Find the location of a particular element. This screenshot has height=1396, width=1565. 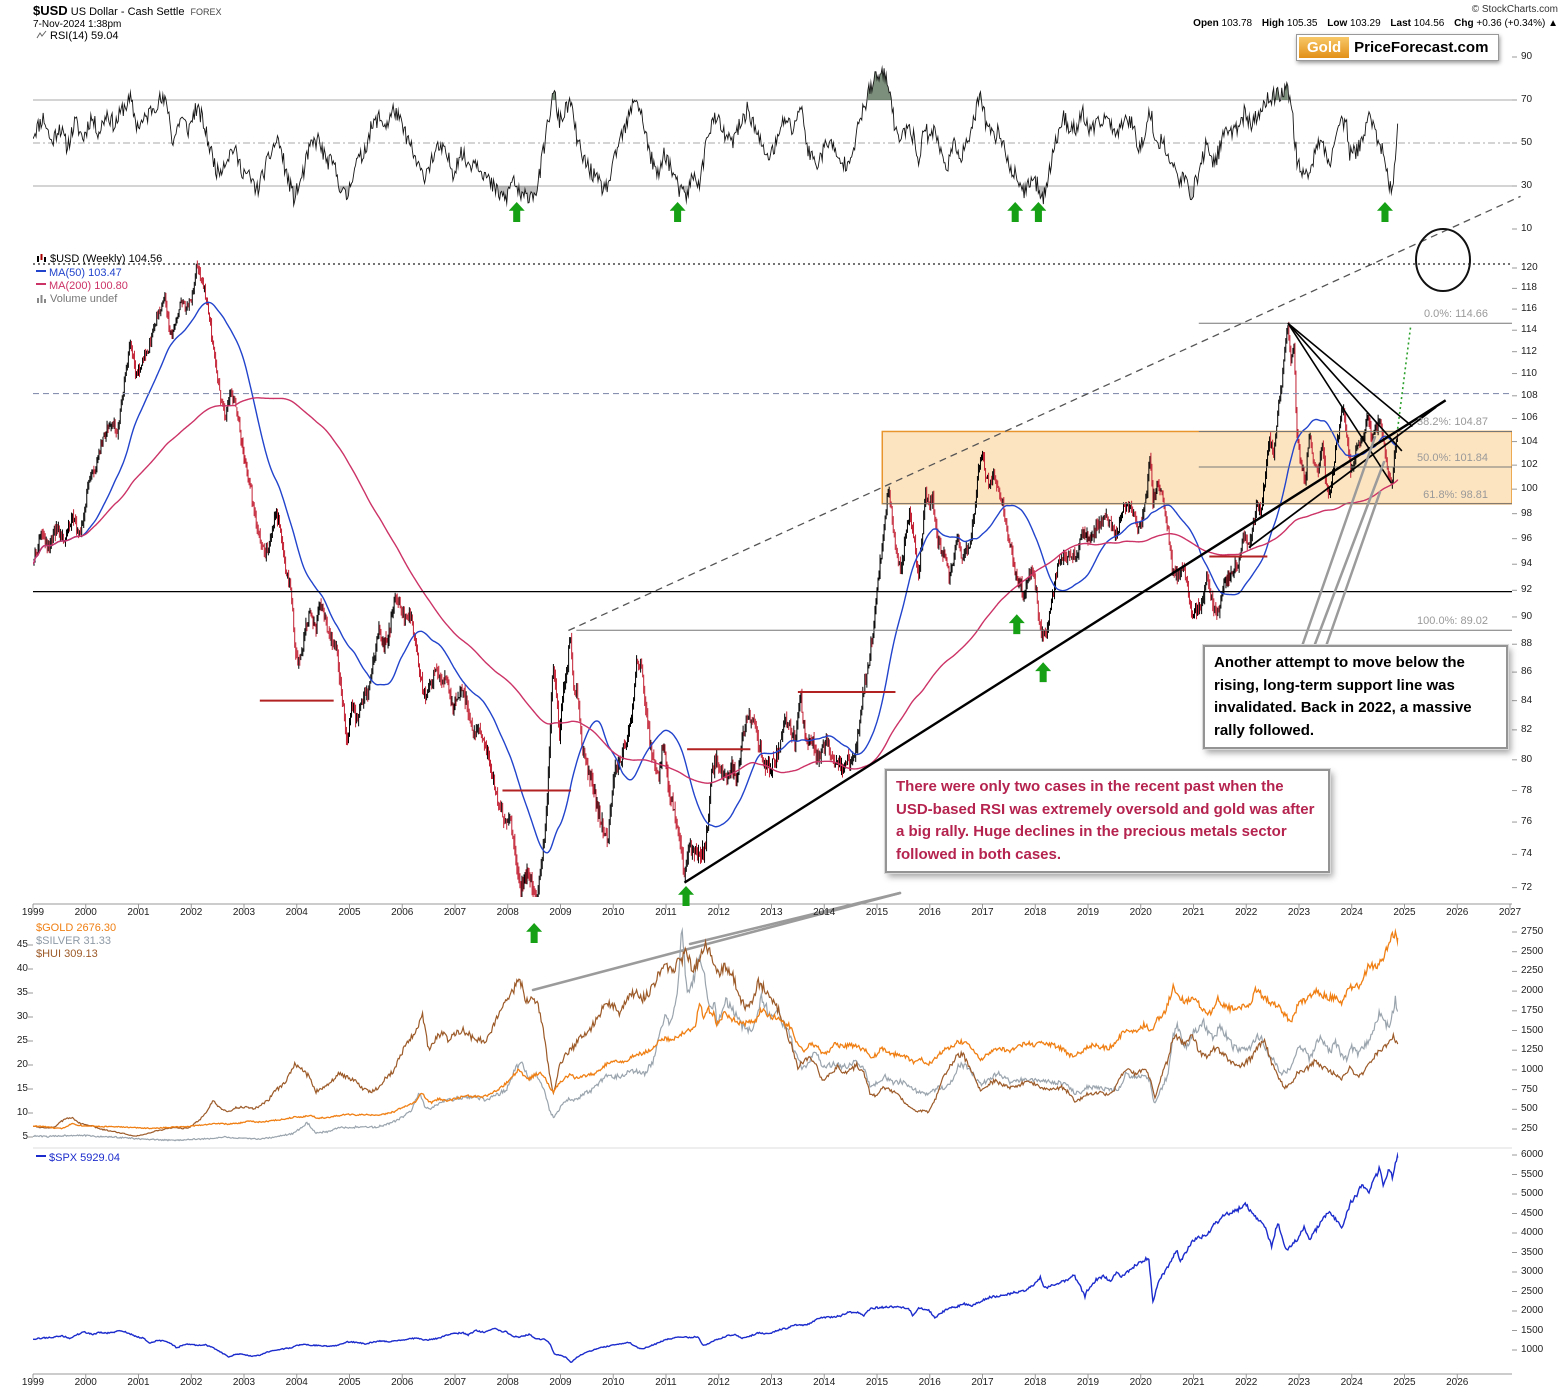

x-axis-year-label: 1999 is located at coordinates (33, 912).